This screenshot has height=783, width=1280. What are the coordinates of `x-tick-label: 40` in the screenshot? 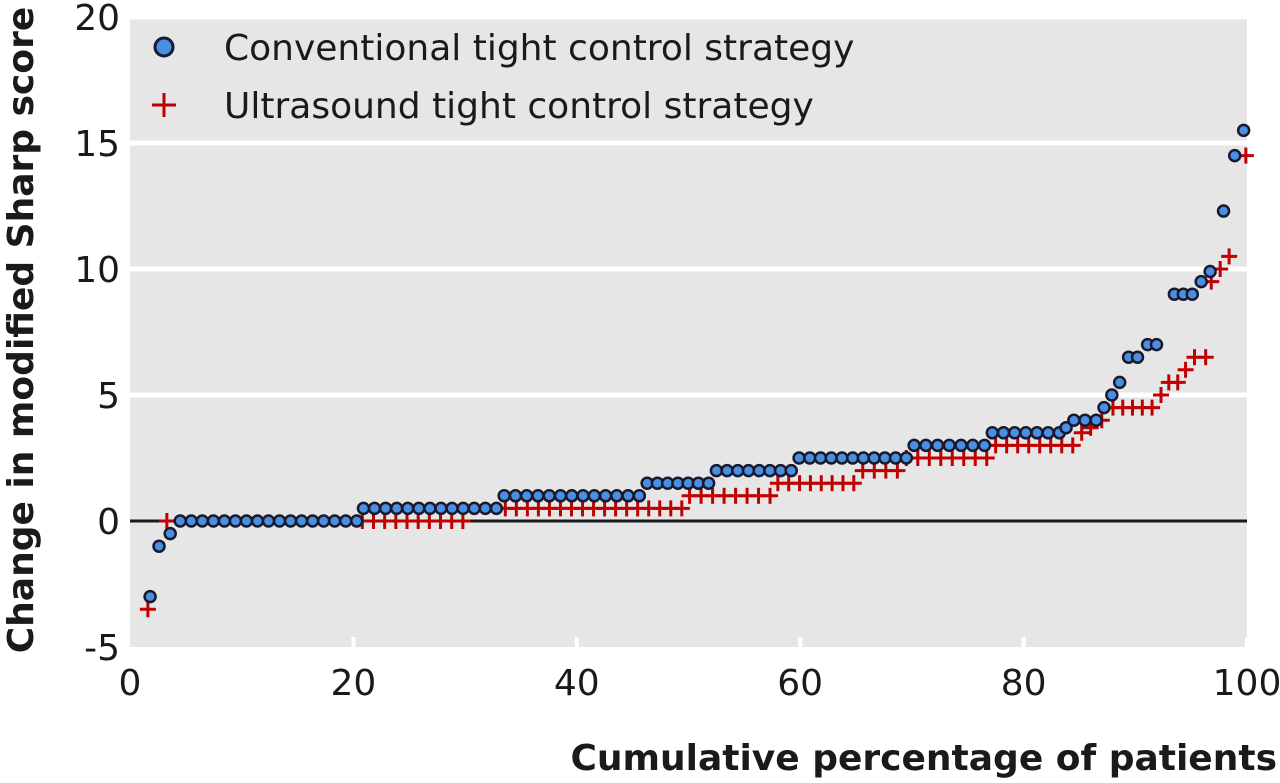 It's located at (577, 683).